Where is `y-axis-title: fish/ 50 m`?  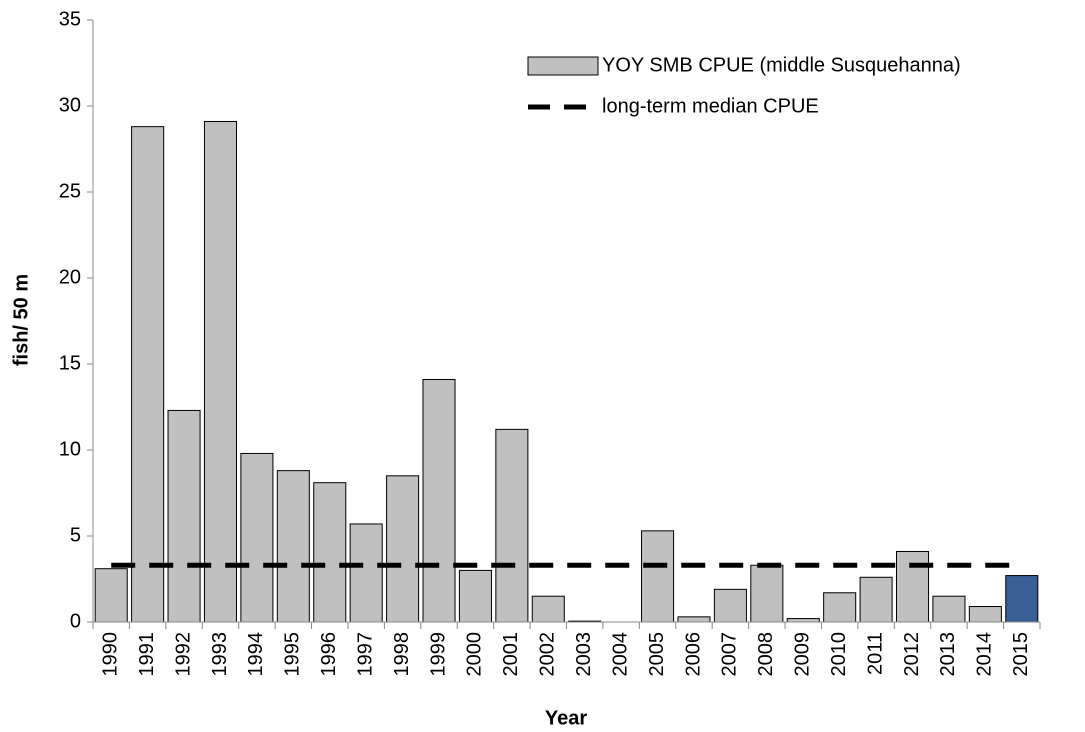
y-axis-title: fish/ 50 m is located at coordinates (21, 320).